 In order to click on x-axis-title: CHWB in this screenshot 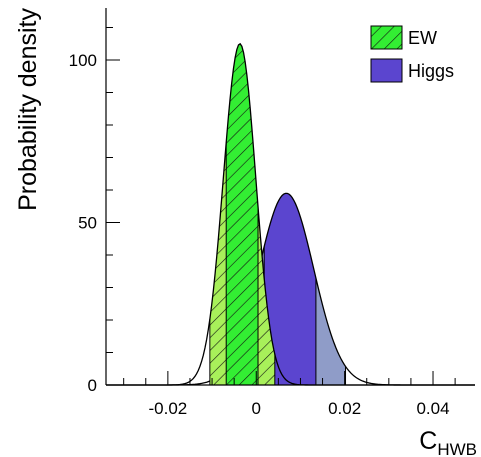, I will do `click(448, 442)`.